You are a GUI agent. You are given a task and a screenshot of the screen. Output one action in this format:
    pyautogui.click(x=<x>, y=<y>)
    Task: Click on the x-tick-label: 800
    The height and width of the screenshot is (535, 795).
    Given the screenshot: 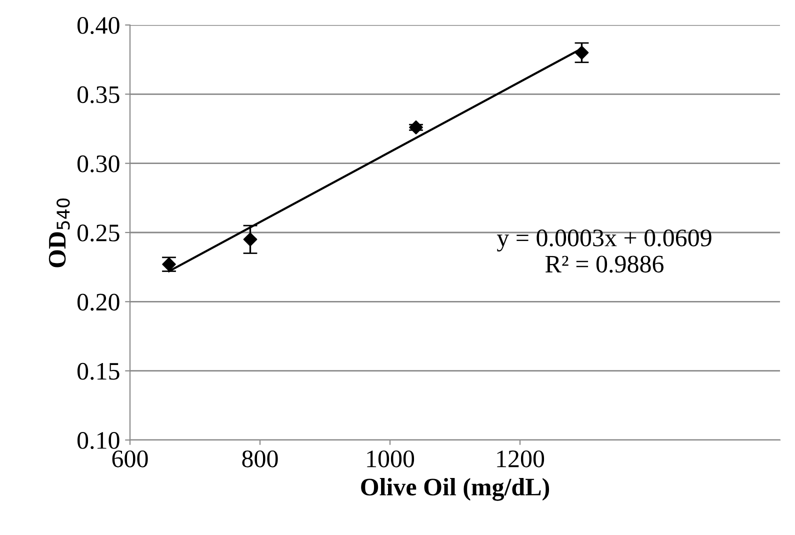 What is the action you would take?
    pyautogui.click(x=260, y=459)
    